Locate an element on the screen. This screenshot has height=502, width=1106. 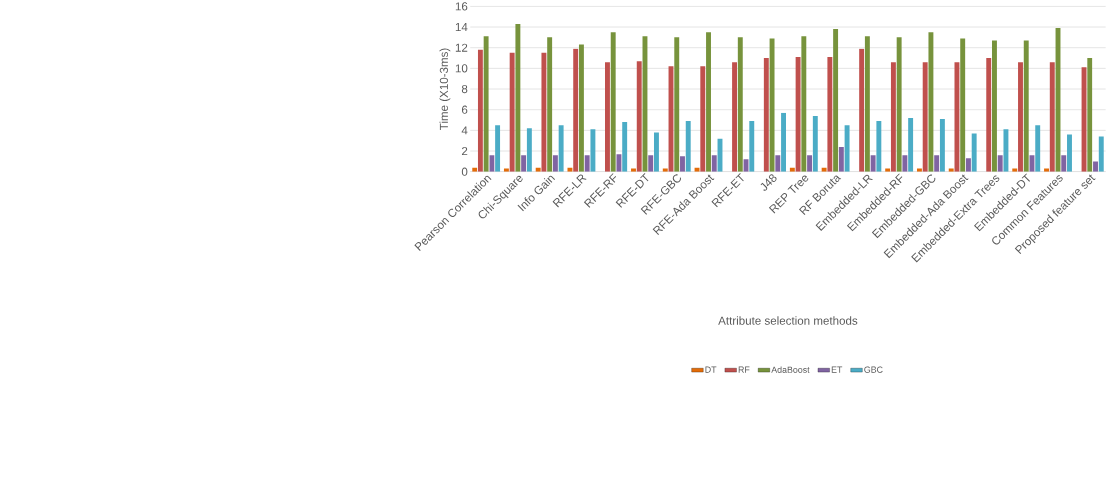
y-tick-label: 2 is located at coordinates (464, 150).